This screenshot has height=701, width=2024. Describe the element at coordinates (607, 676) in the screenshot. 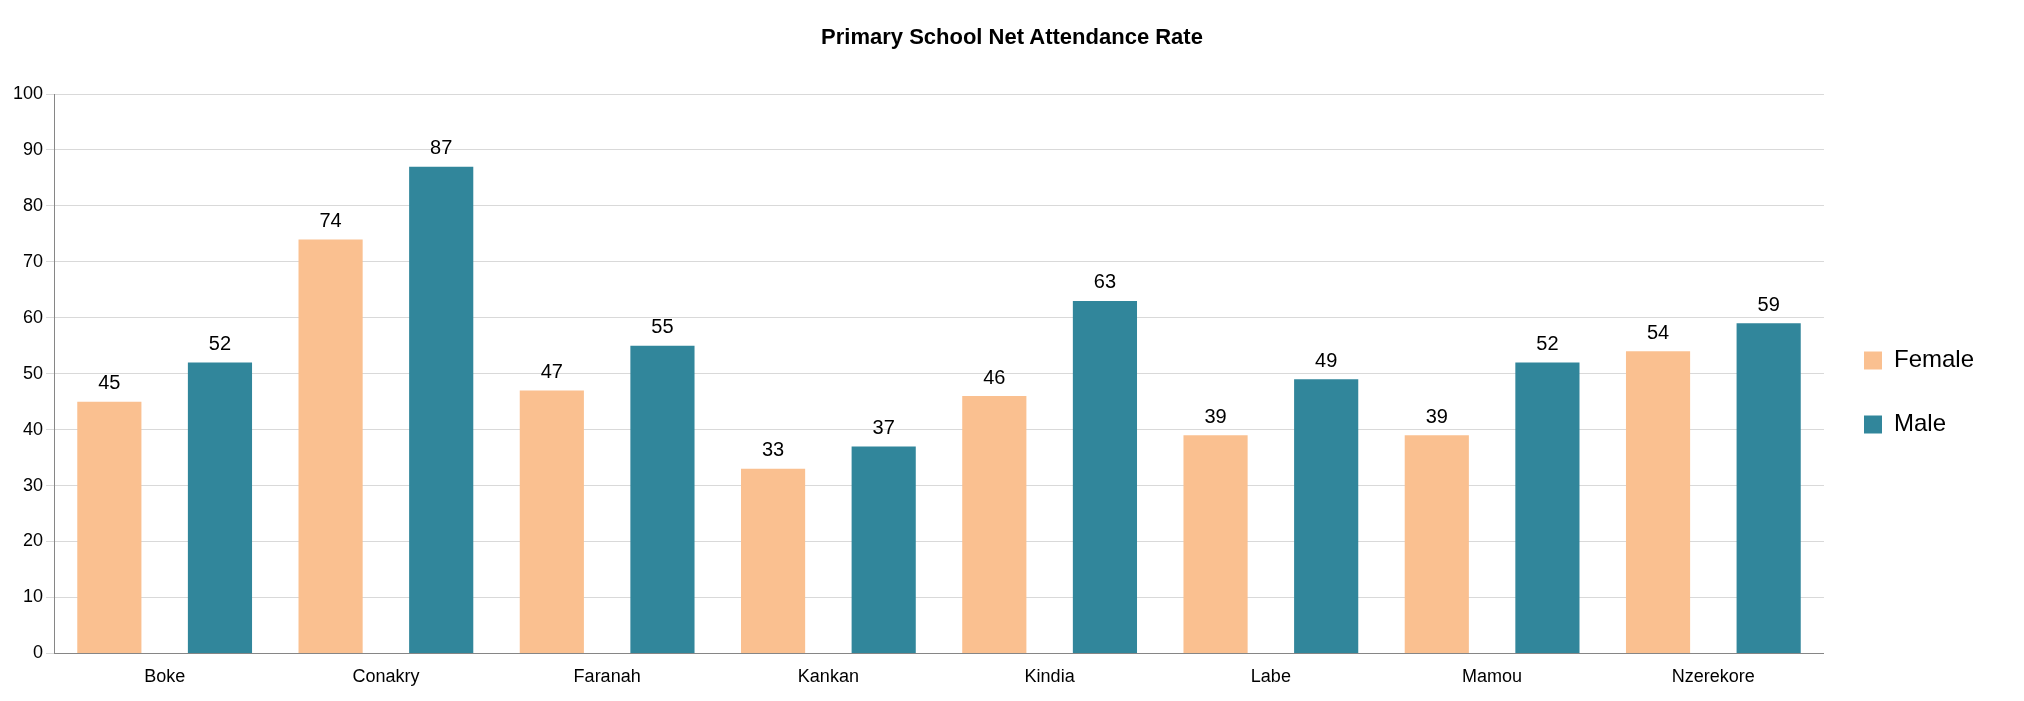

I see `x-tick-label: Faranah` at that location.